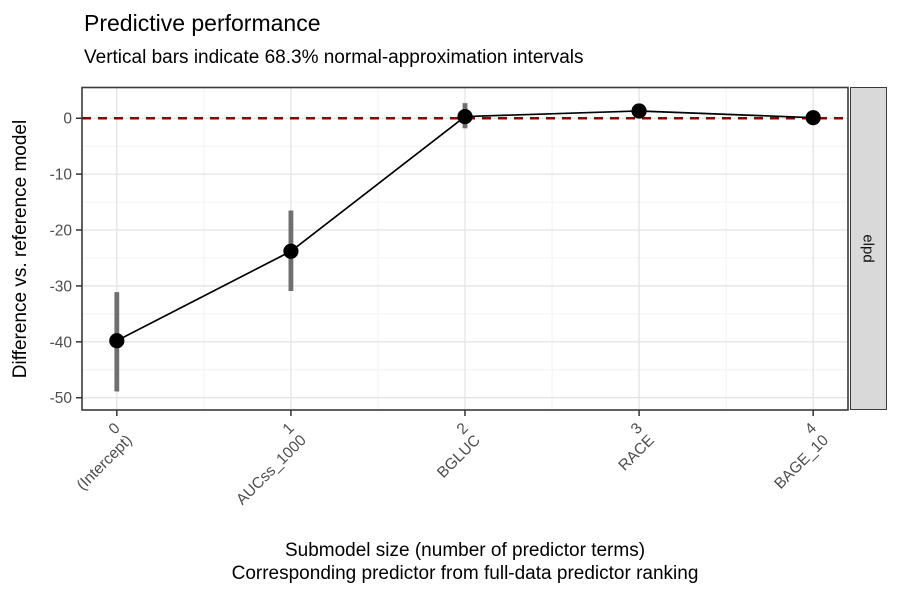 The image size is (900, 600). I want to click on y-tick-label: -50, so click(61, 398).